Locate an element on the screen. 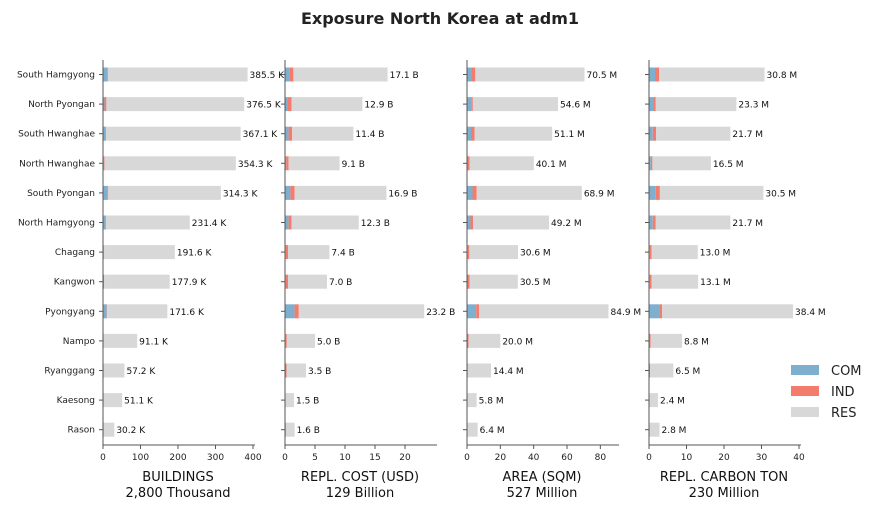  data-label: 23.2 B is located at coordinates (440, 313).